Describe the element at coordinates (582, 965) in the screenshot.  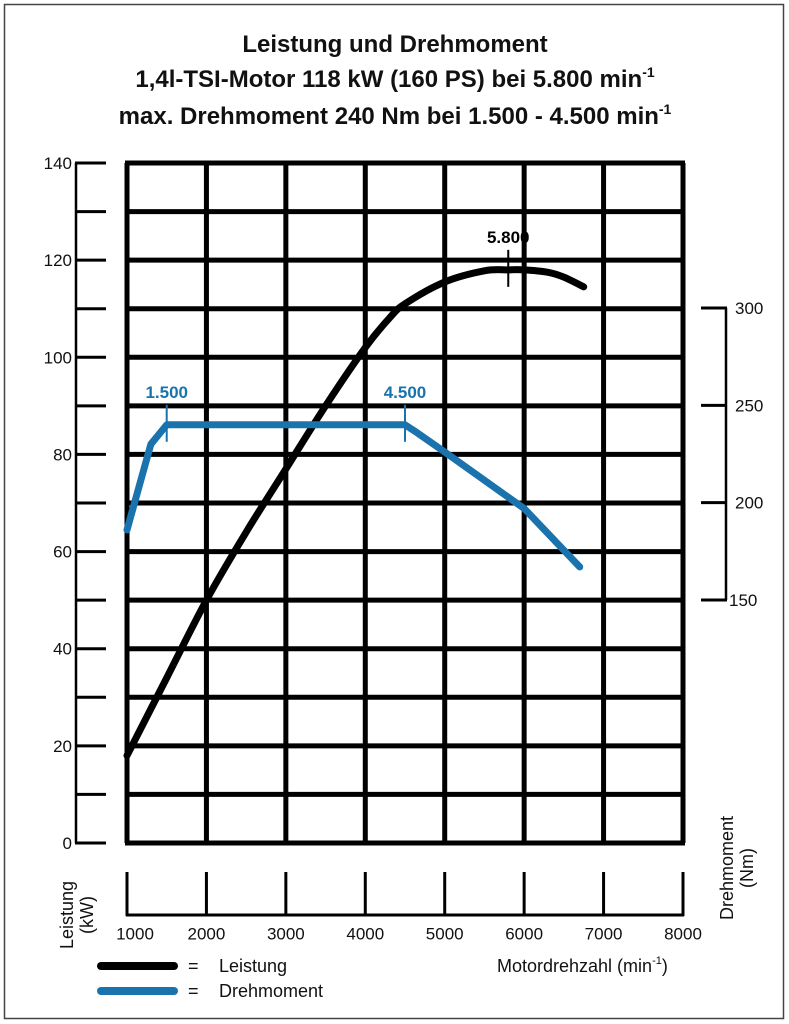
I see `x-axis-label: Motordrehzahl (min-1)` at that location.